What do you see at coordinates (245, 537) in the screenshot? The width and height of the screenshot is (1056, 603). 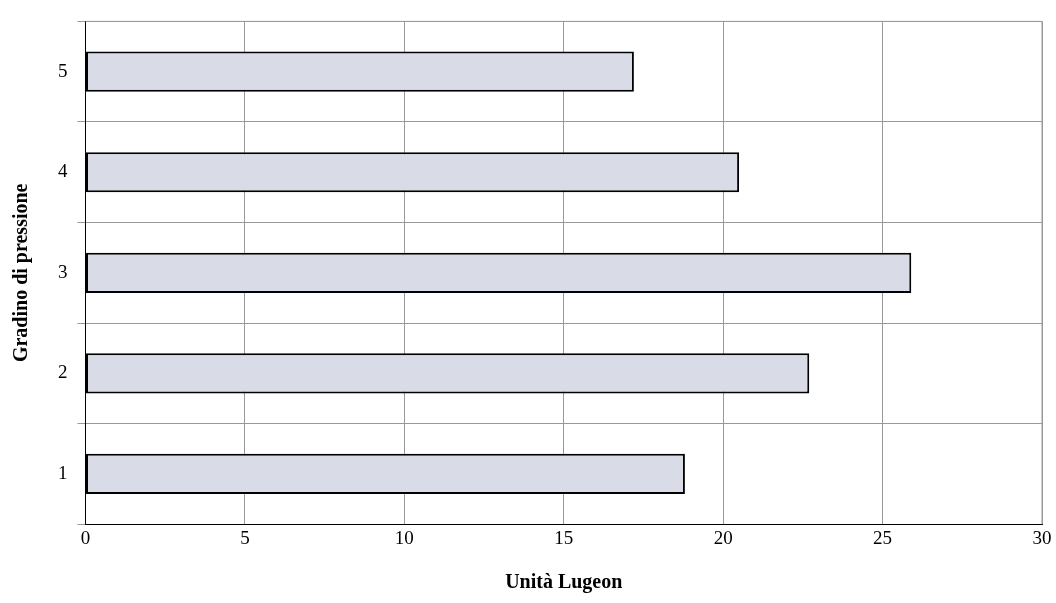 I see `x-tick-label: 5` at bounding box center [245, 537].